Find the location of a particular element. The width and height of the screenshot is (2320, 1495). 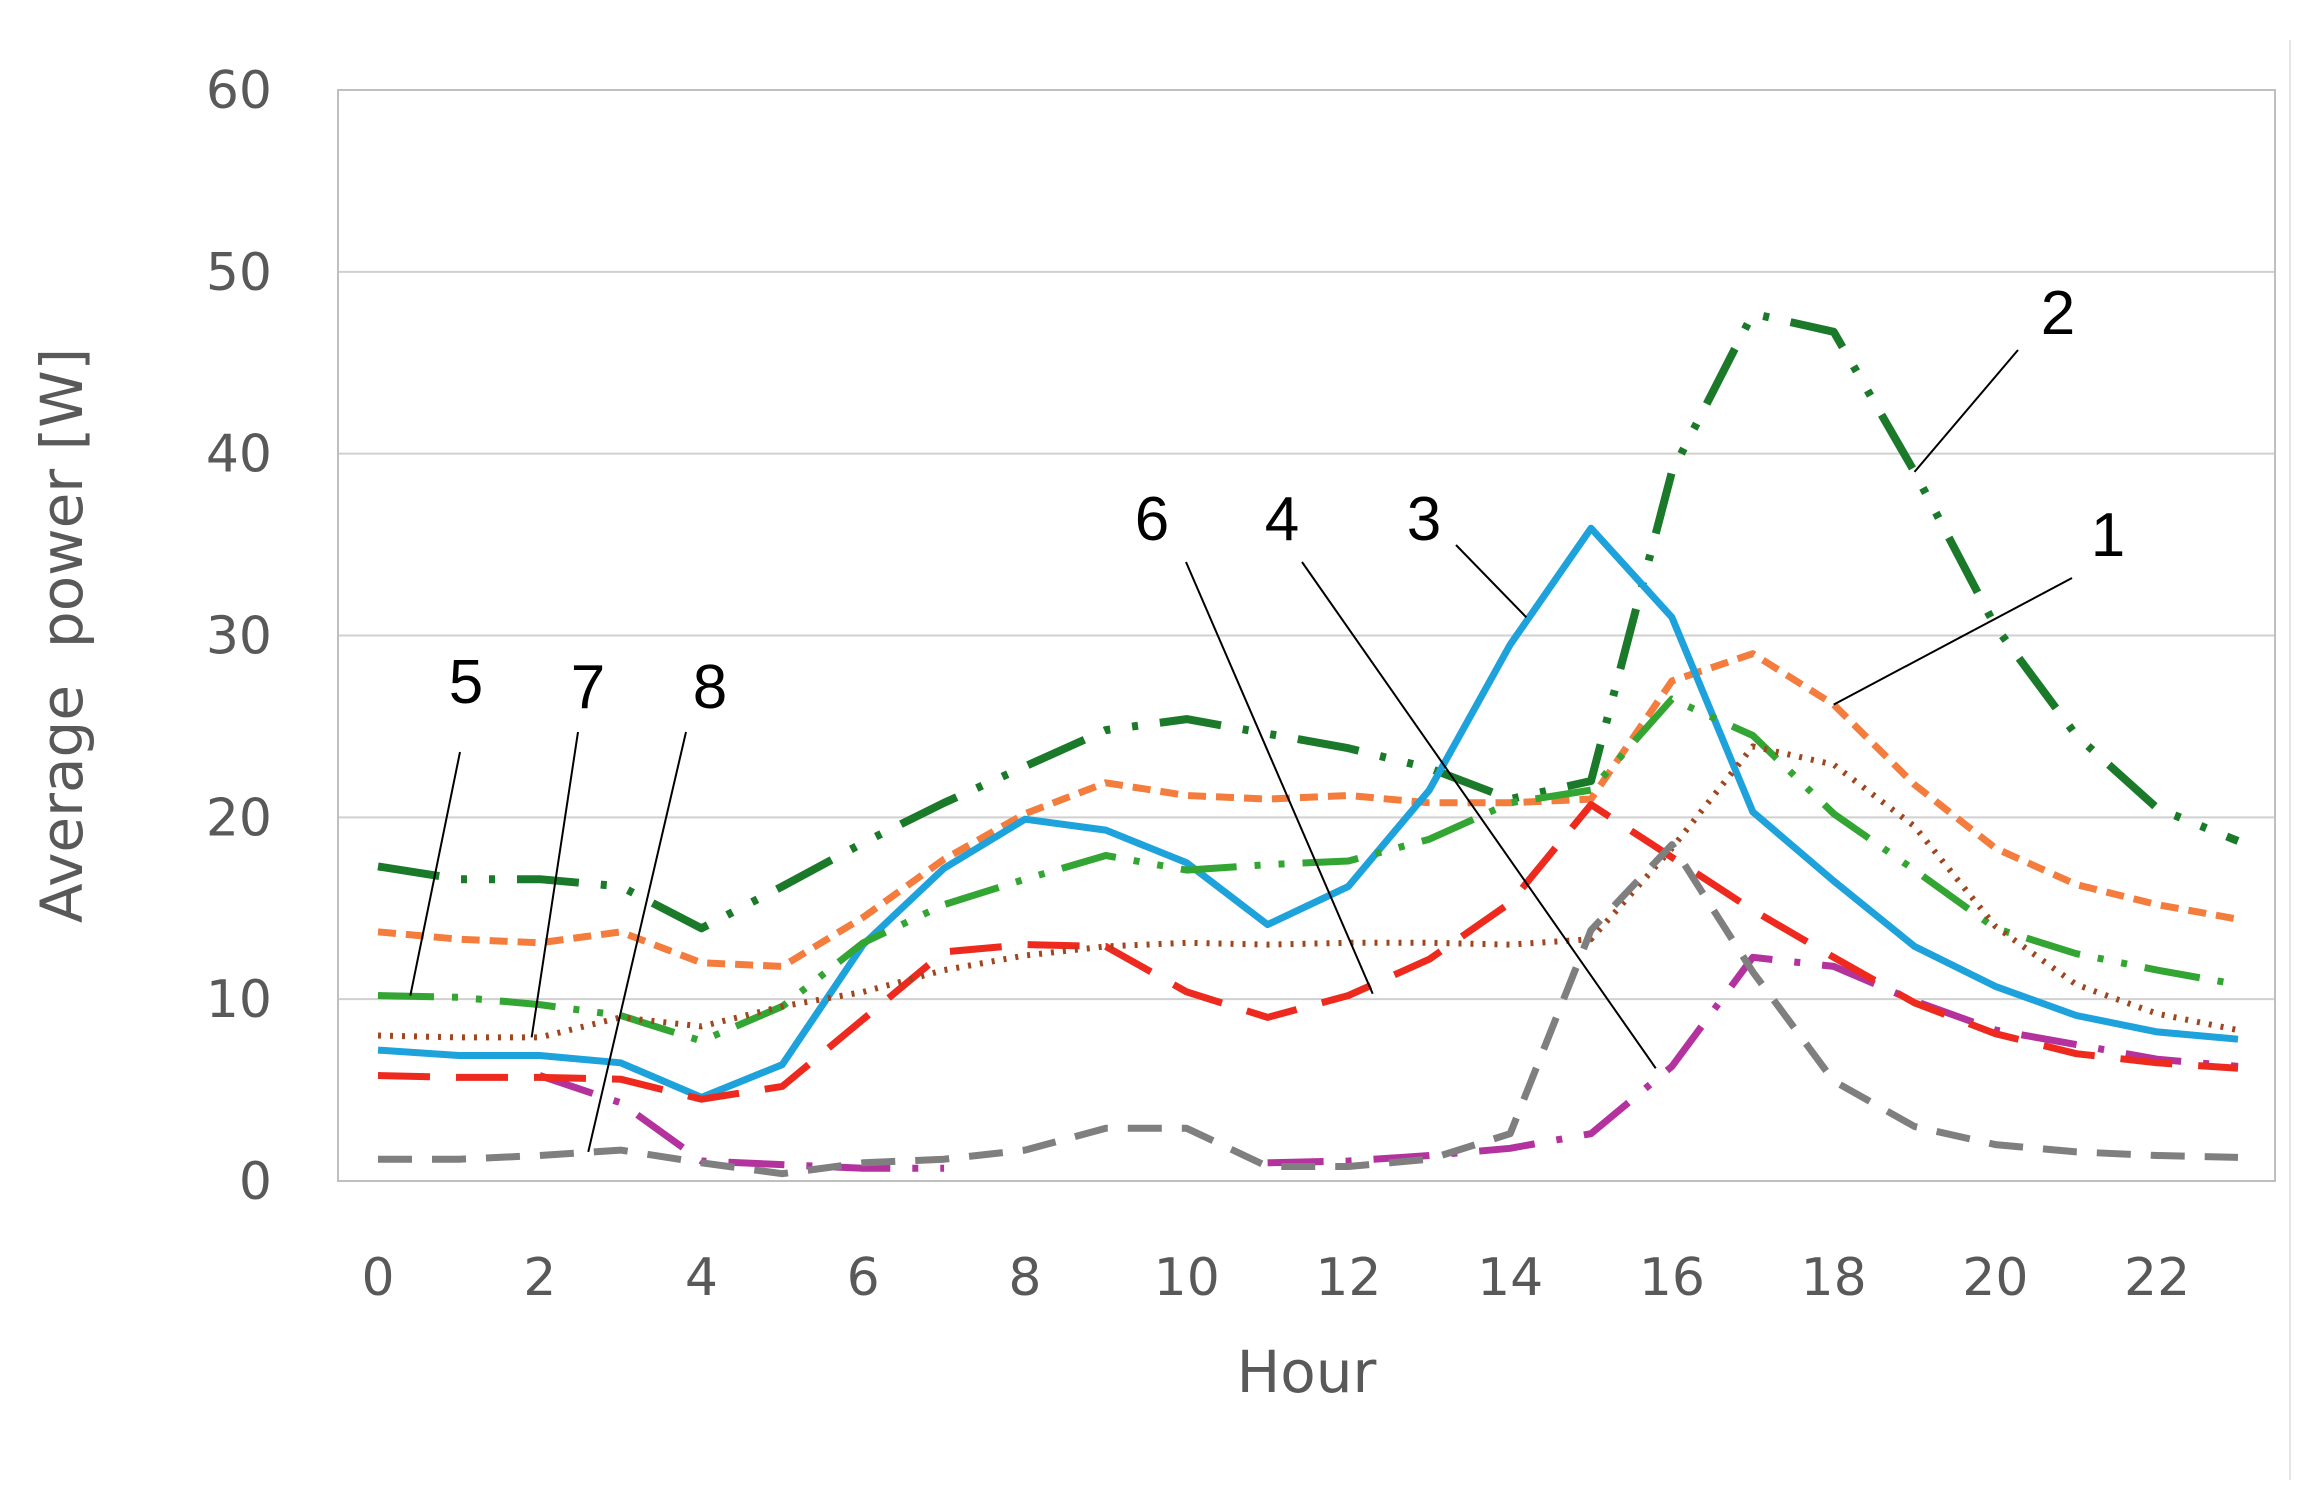

callout-label-6: 6 is located at coordinates (1152, 519).